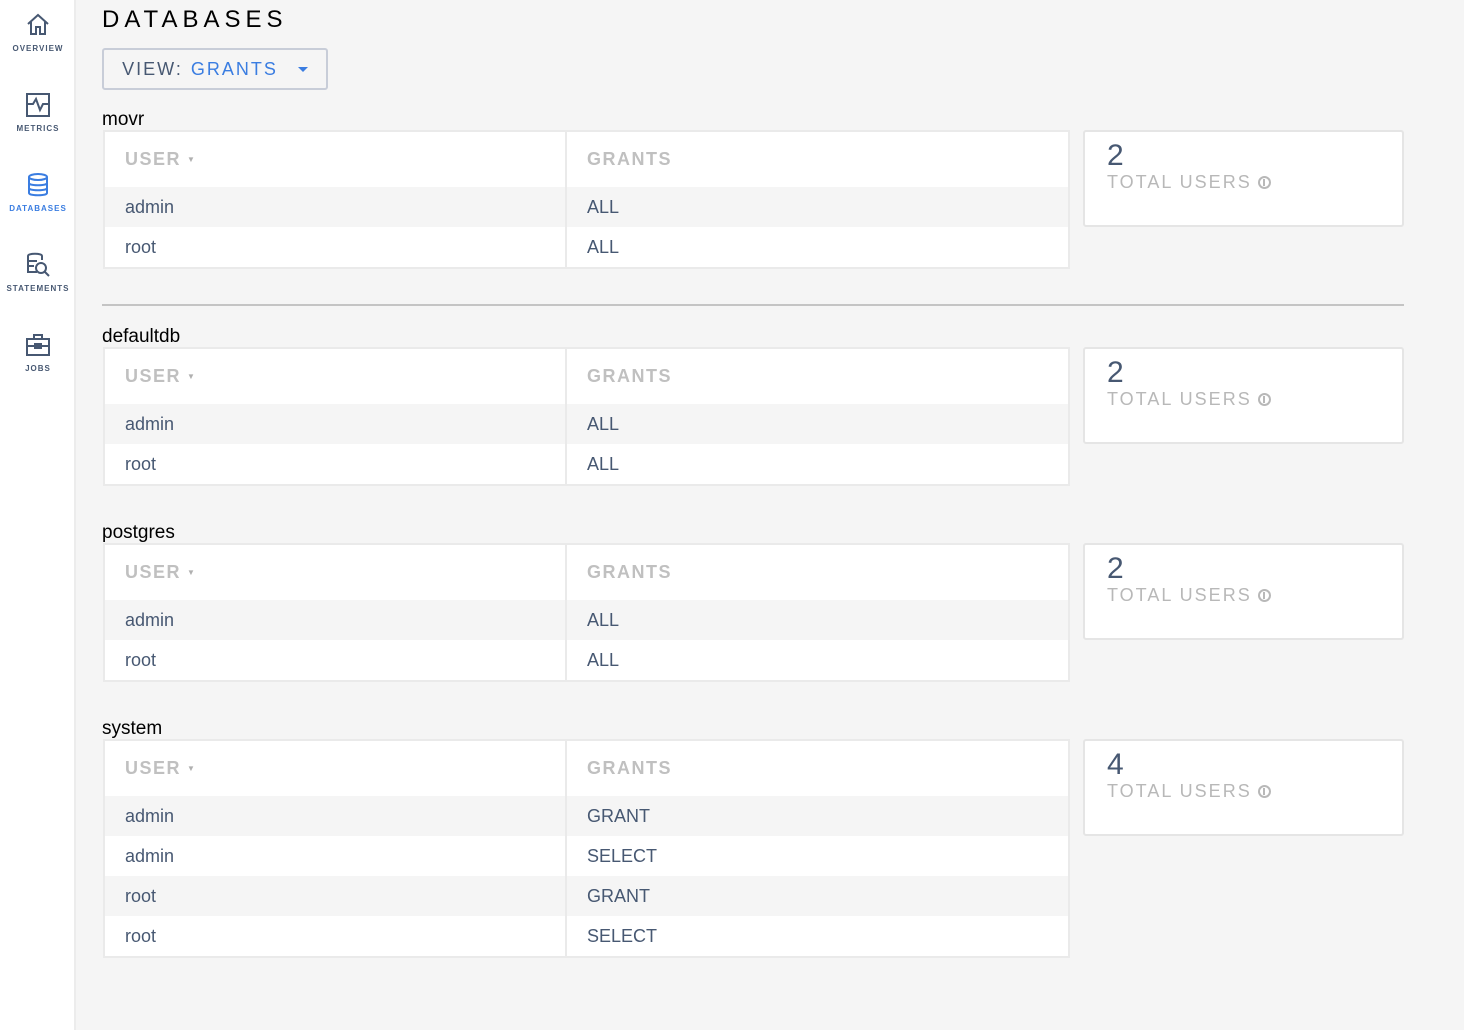  I want to click on sidebar-item-statements: STATEMENTS, so click(38, 272).